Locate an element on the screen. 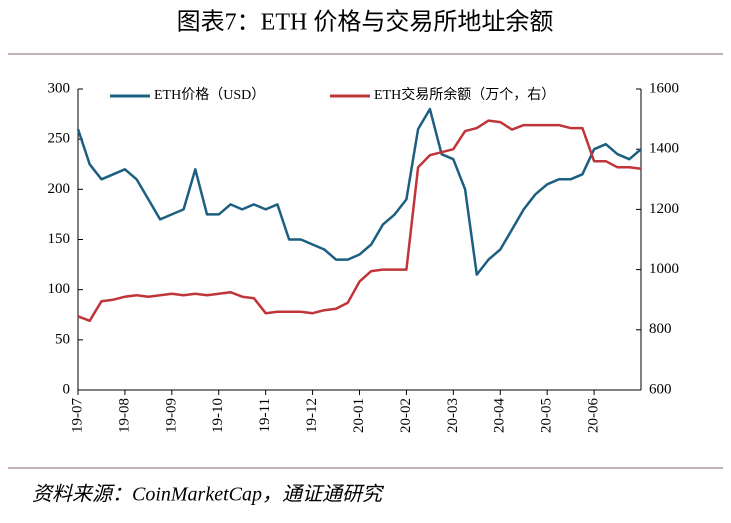 The image size is (731, 523). y-tick-label: 300 is located at coordinates (59, 88).